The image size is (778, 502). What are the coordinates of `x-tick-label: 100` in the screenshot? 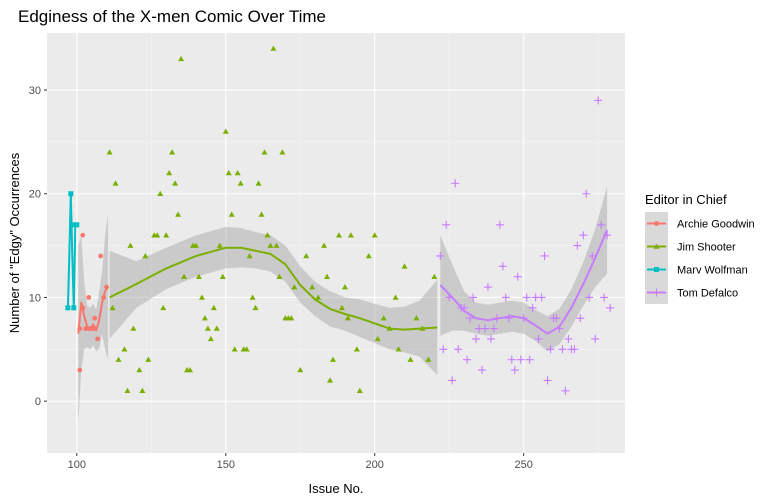 It's located at (77, 465).